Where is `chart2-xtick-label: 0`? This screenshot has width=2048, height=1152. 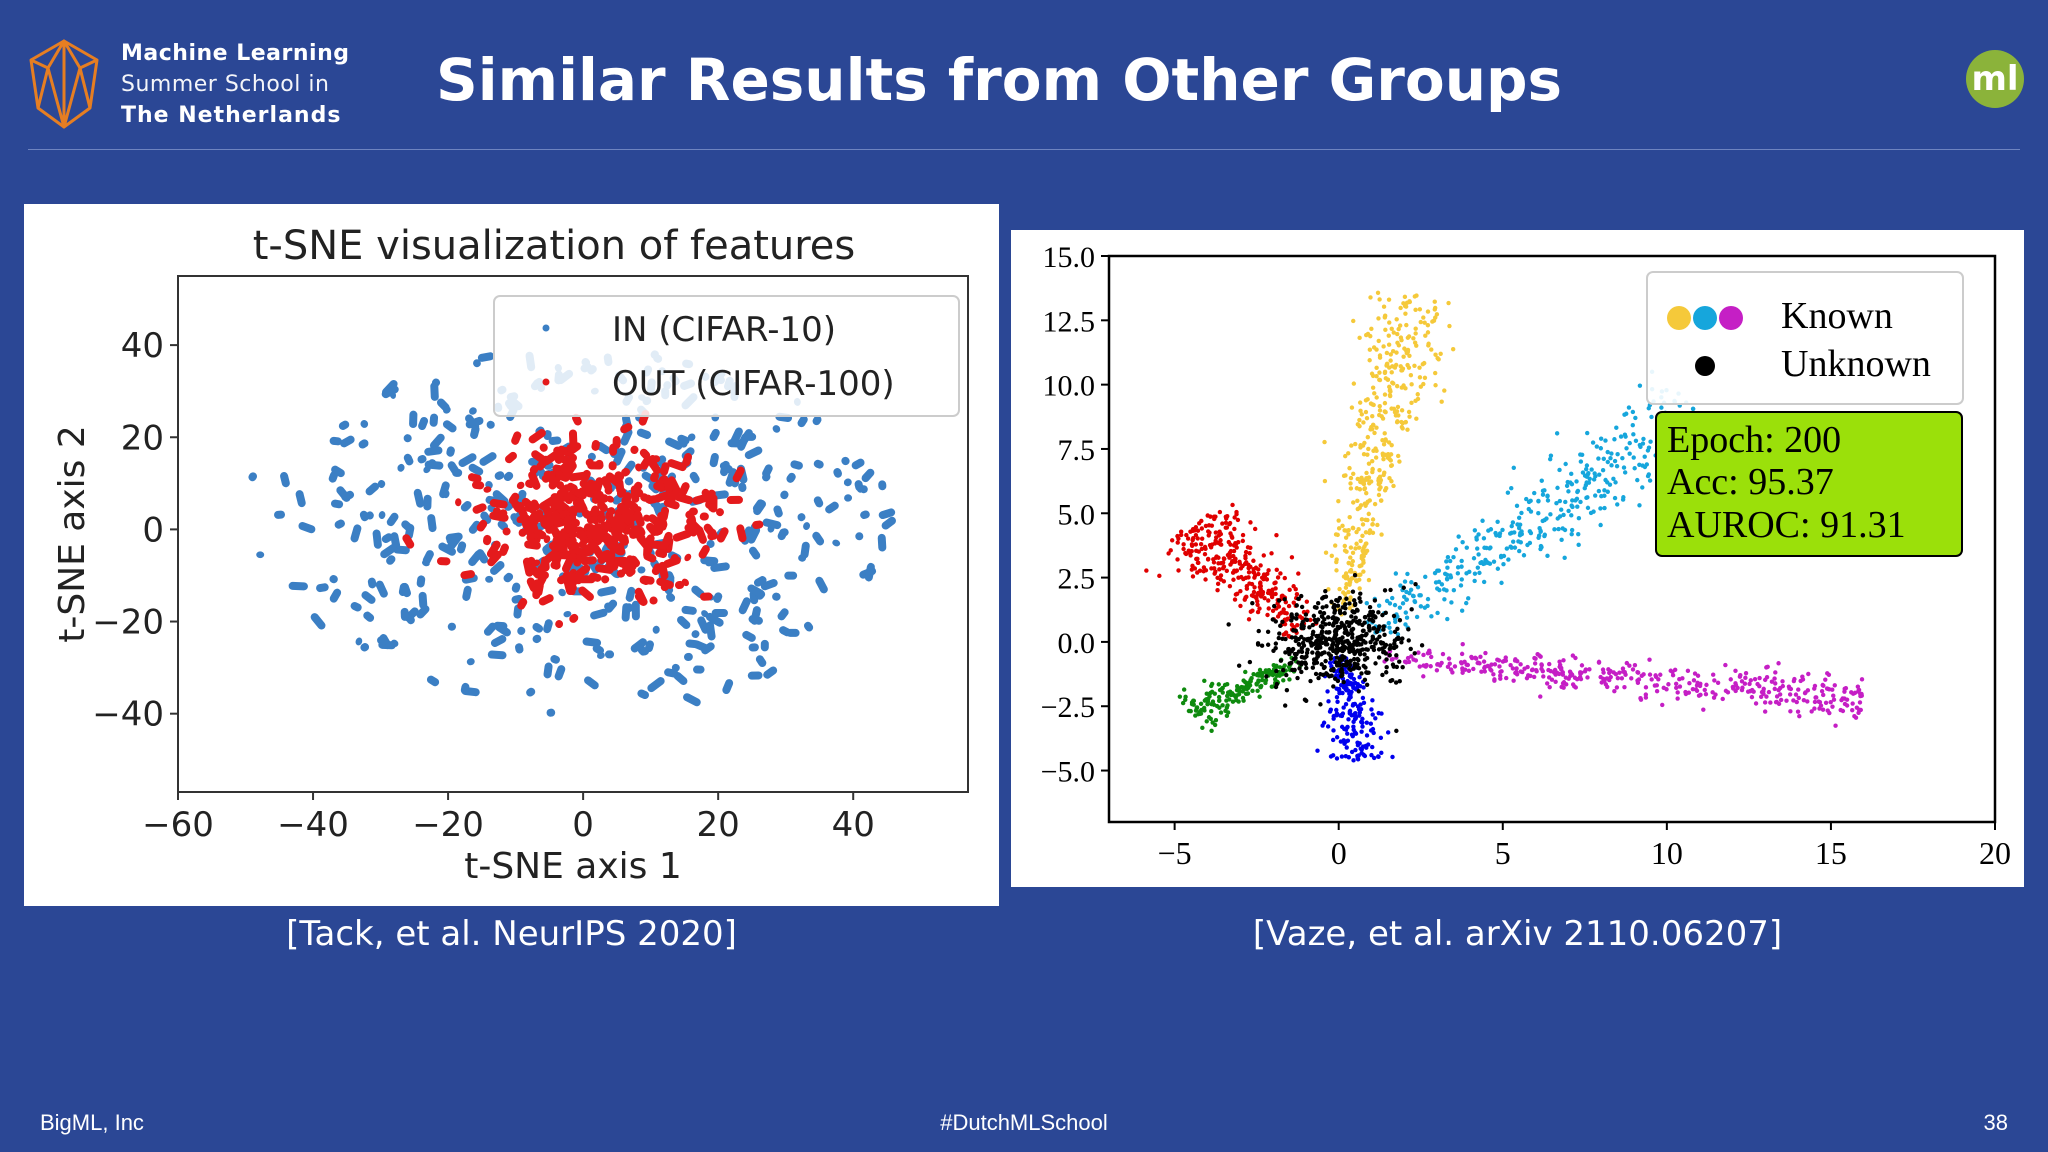 chart2-xtick-label: 0 is located at coordinates (1339, 853).